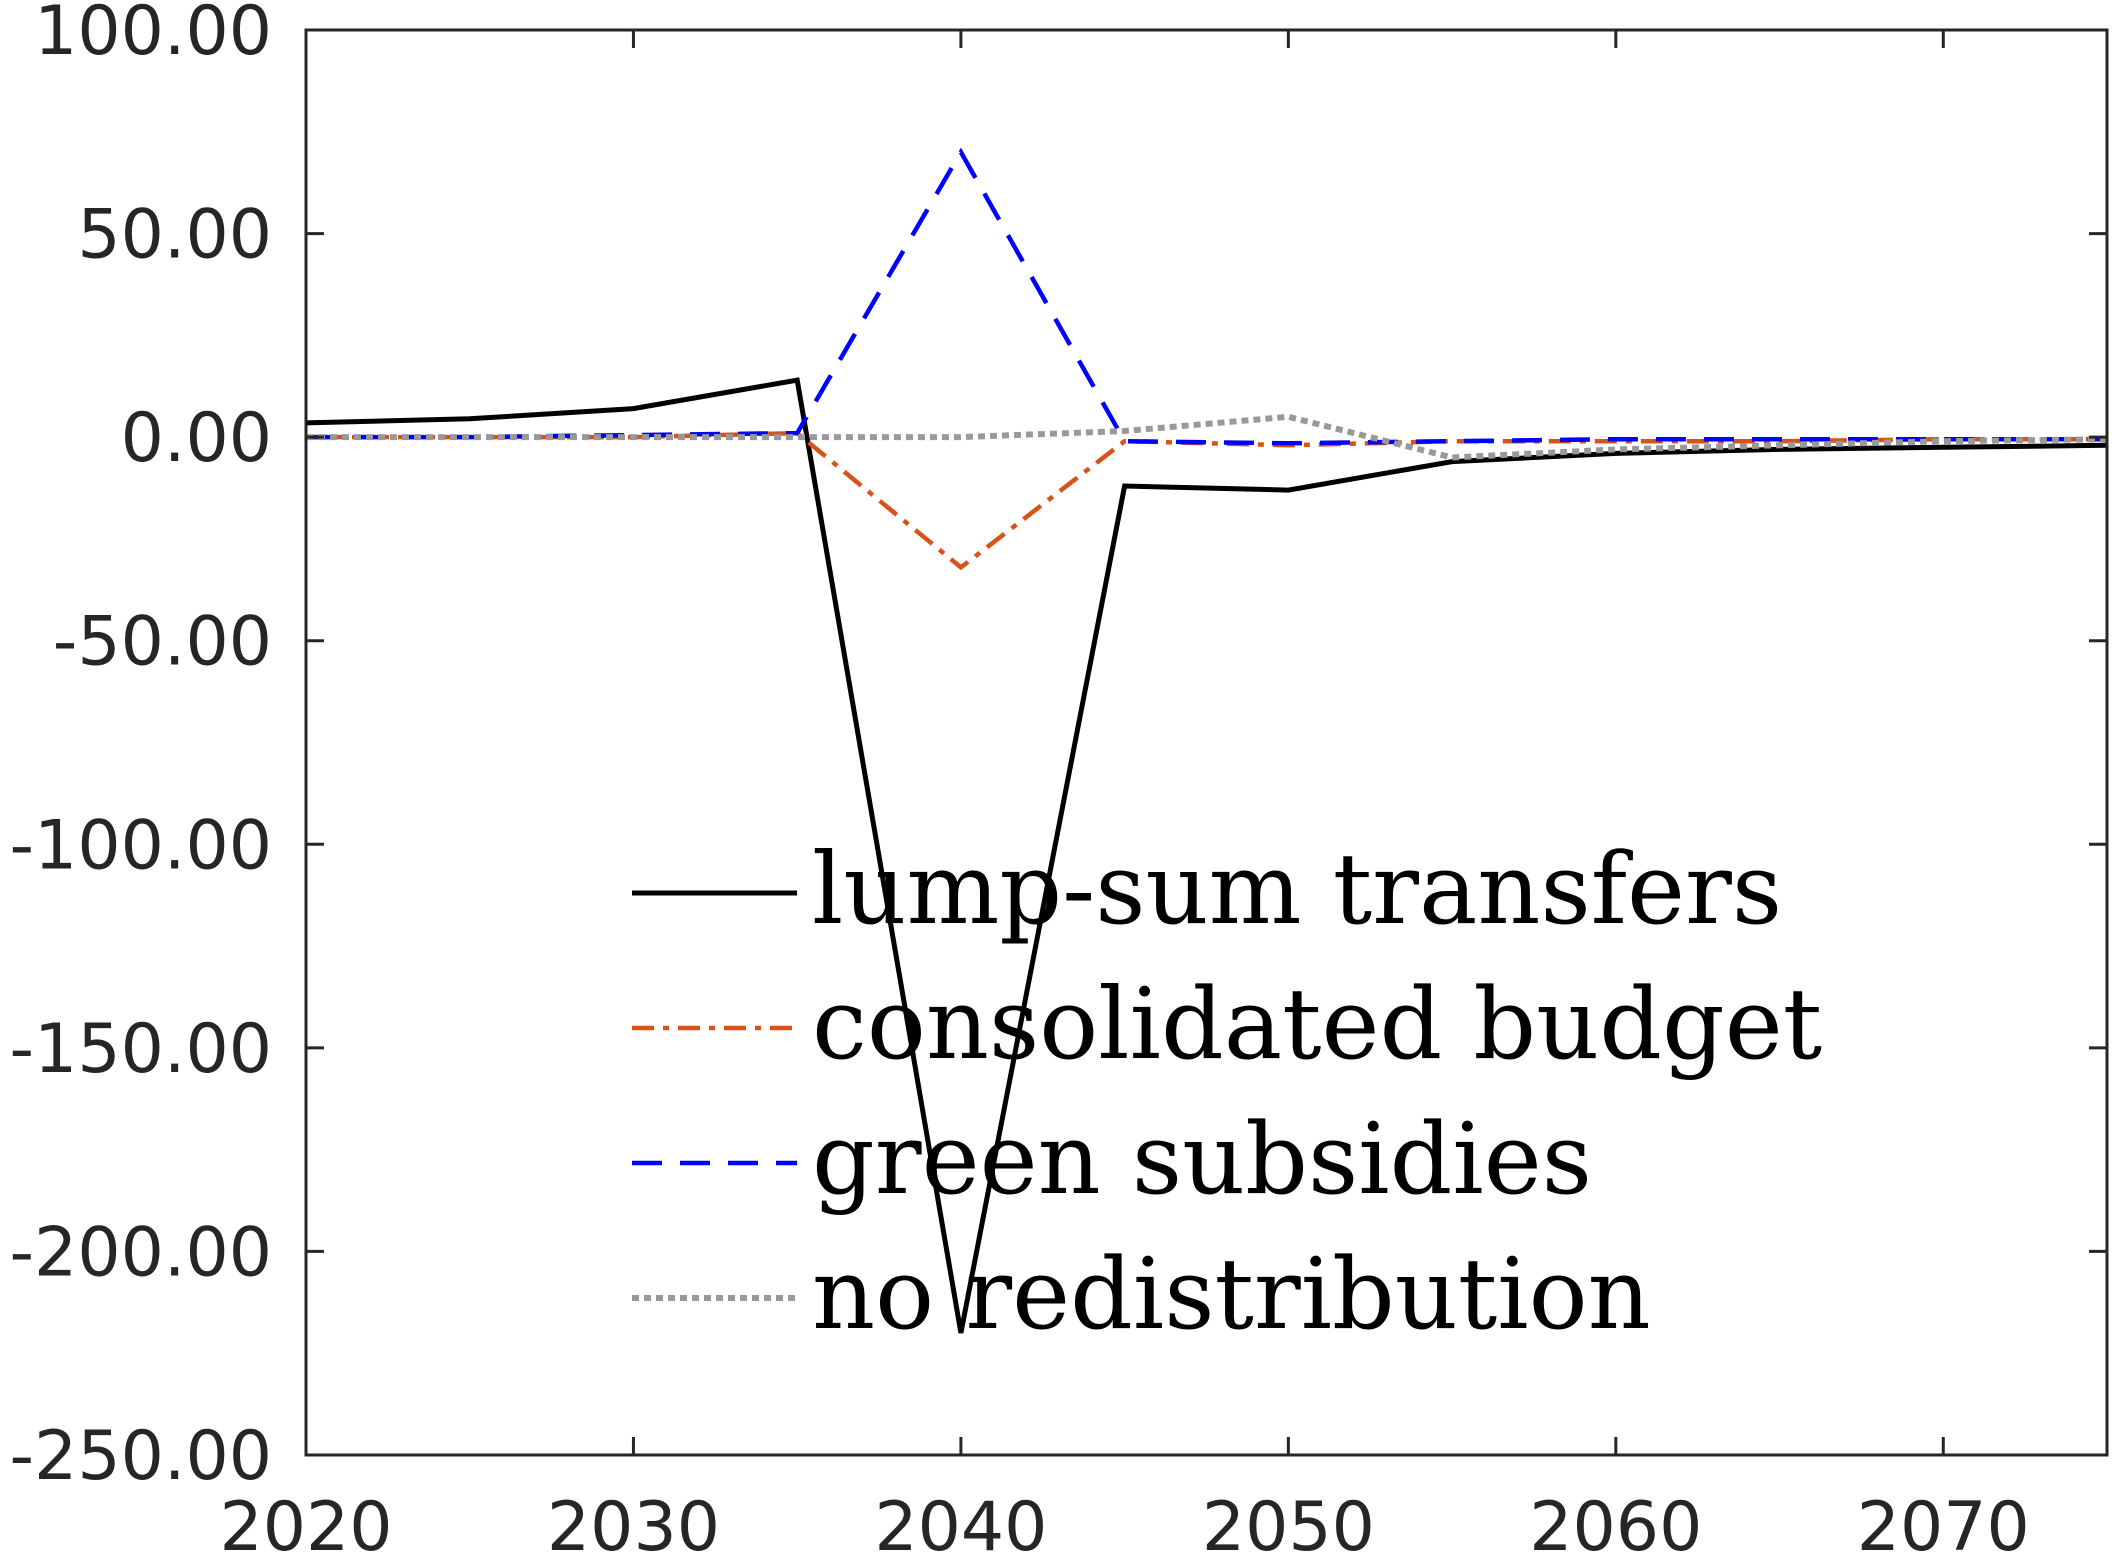 This screenshot has height=1554, width=2113. What do you see at coordinates (141, 1049) in the screenshot?
I see `y-tick-label: -150.00` at bounding box center [141, 1049].